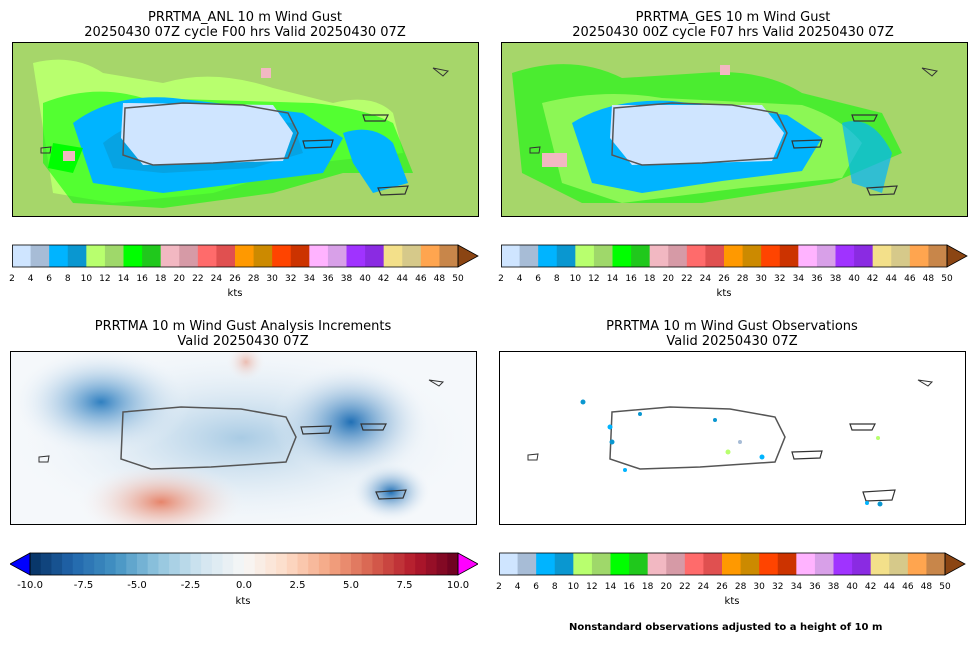 This screenshot has height=645, width=977. Describe the element at coordinates (730, 443) in the screenshot. I see `obs-map-field` at that location.